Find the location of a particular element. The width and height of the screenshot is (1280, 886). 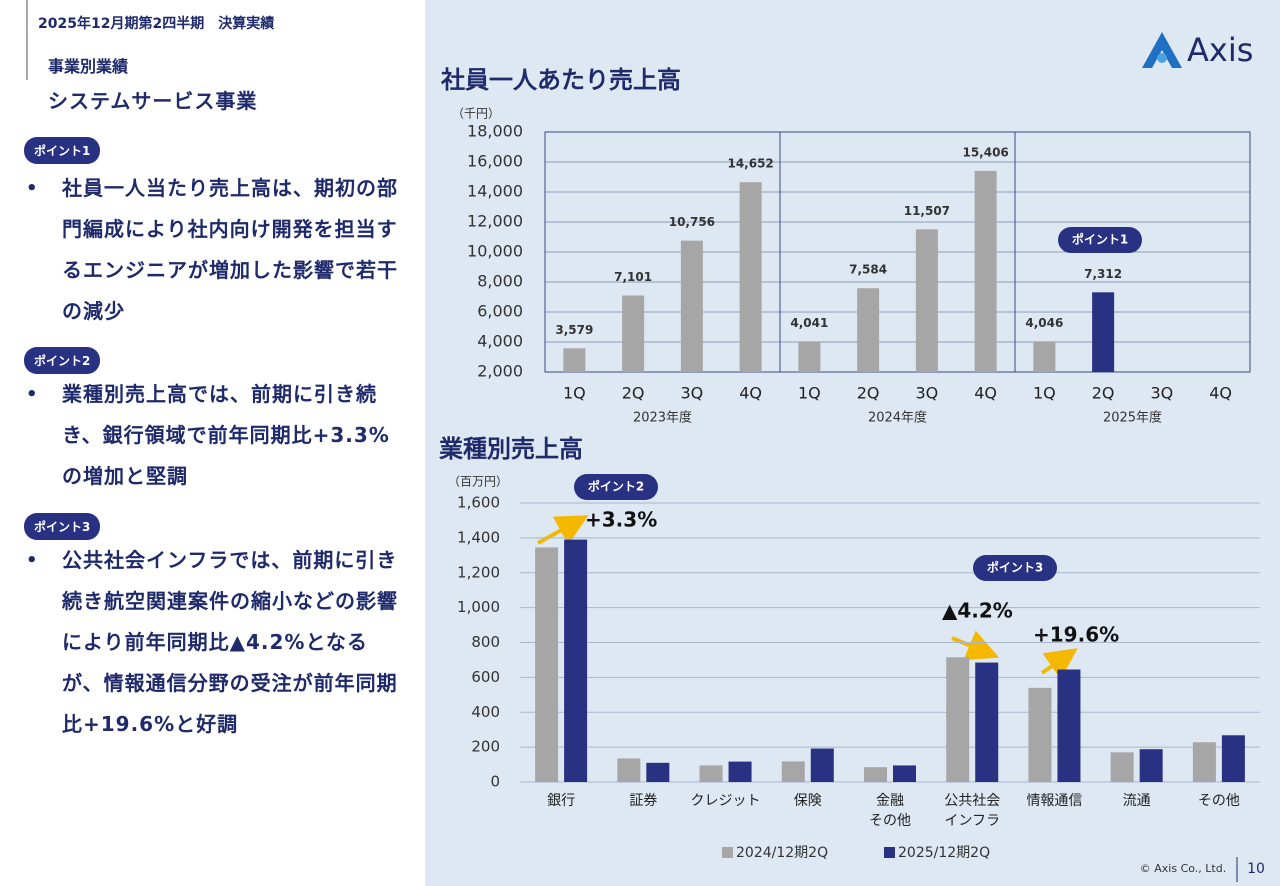

value-label: 14,652 is located at coordinates (750, 164).